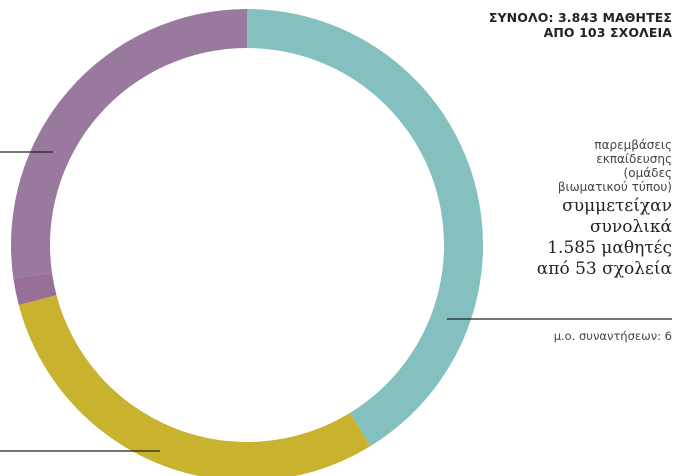 The image size is (674, 476). What do you see at coordinates (614, 187) in the screenshot?
I see `annotation-small-line-4: βιωματικού τύπου)` at bounding box center [614, 187].